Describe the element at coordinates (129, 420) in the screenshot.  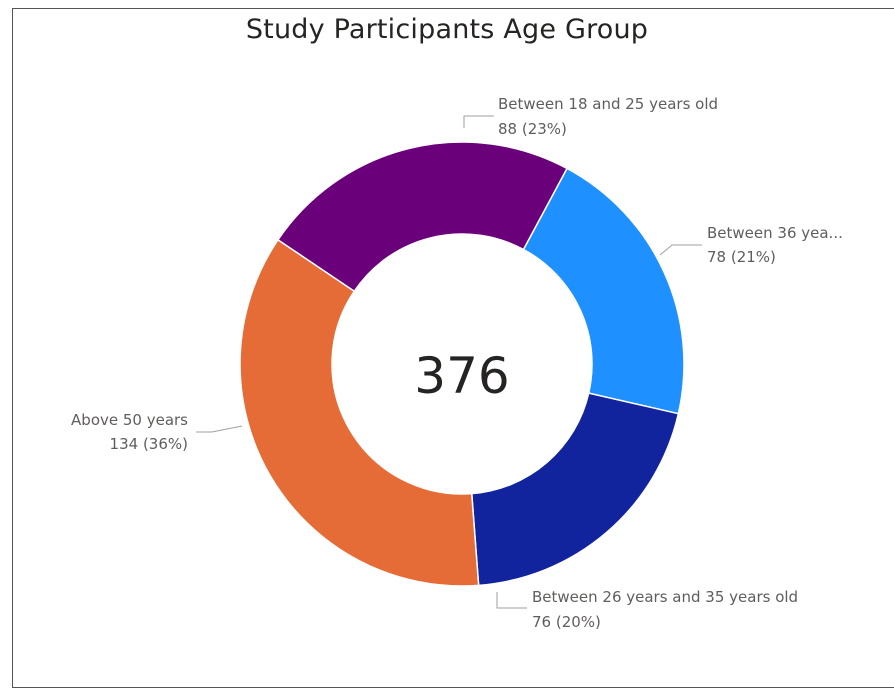
I see `slice-label-above-50-years: Above 50 years` at that location.